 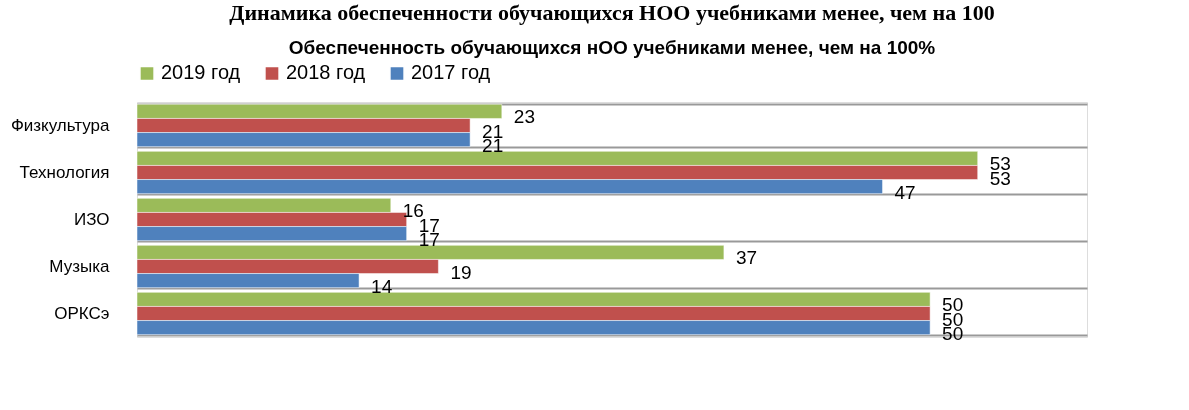 What do you see at coordinates (82, 313) in the screenshot?
I see `y-tick-label: ОРКСэ` at bounding box center [82, 313].